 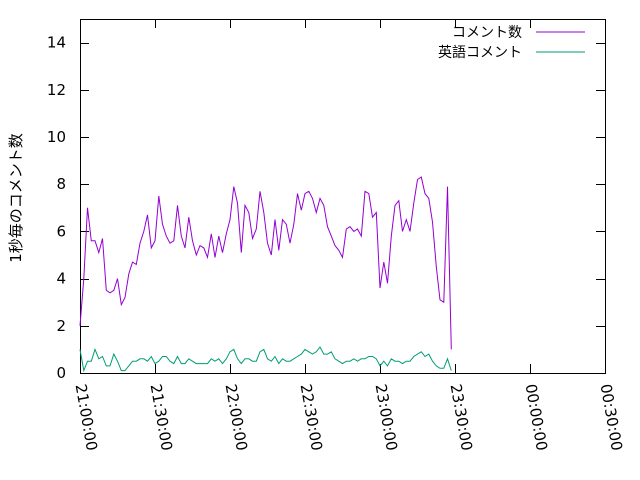 What do you see at coordinates (487, 33) in the screenshot?
I see `legend-label: コメント数` at bounding box center [487, 33].